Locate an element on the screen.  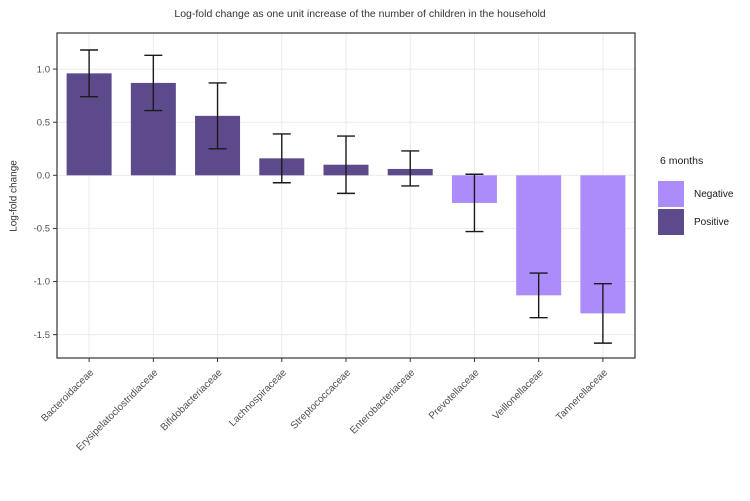
legend-swatch-positive-icon is located at coordinates (671, 222).